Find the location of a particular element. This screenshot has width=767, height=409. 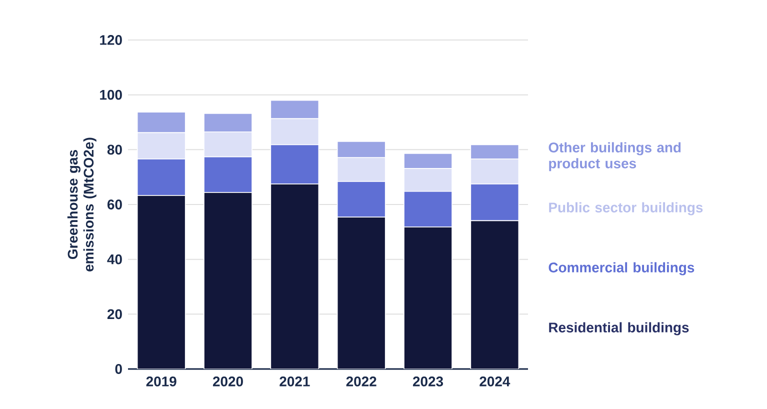

x-tick-label: 2023 is located at coordinates (428, 381).